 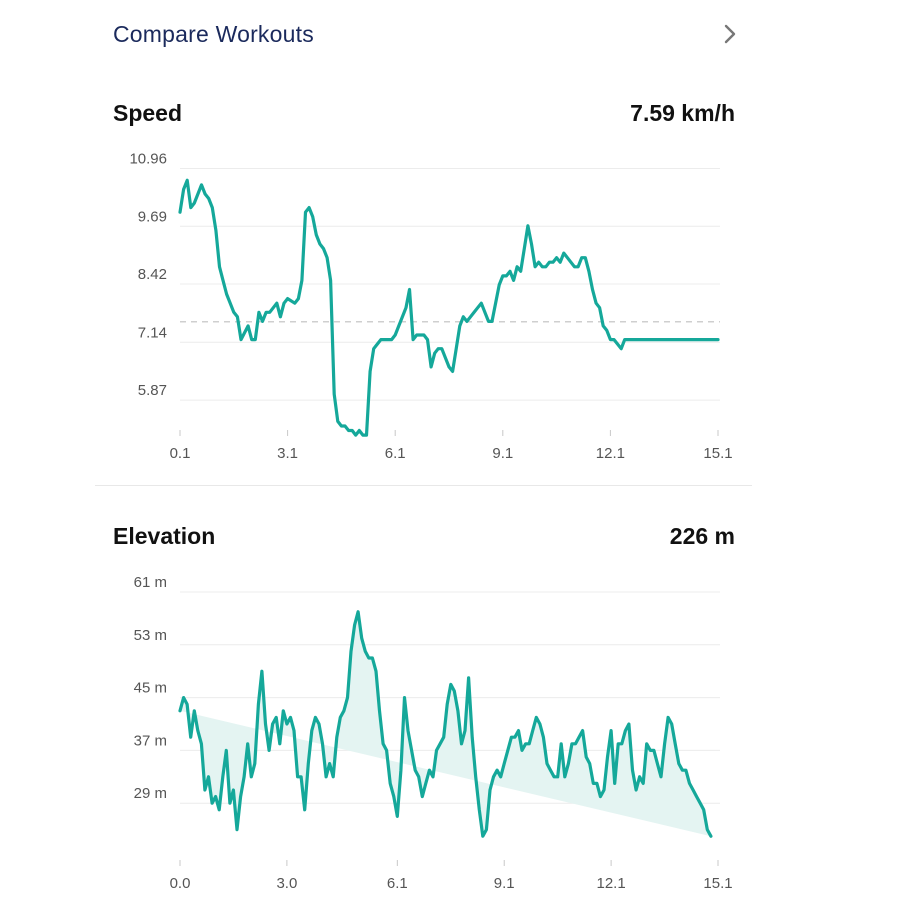 What do you see at coordinates (397, 883) in the screenshot?
I see `elevation-x-tick-label: 6.1` at bounding box center [397, 883].